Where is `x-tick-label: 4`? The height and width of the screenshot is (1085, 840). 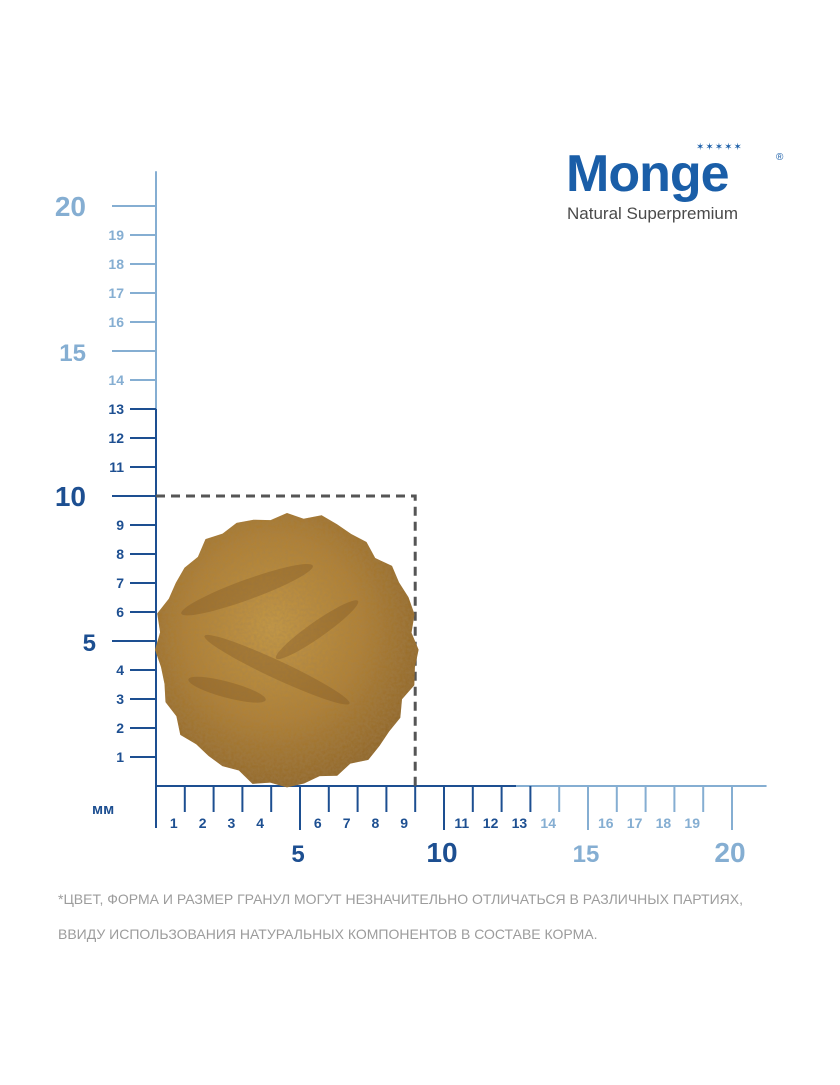
x-tick-label: 4 is located at coordinates (260, 823).